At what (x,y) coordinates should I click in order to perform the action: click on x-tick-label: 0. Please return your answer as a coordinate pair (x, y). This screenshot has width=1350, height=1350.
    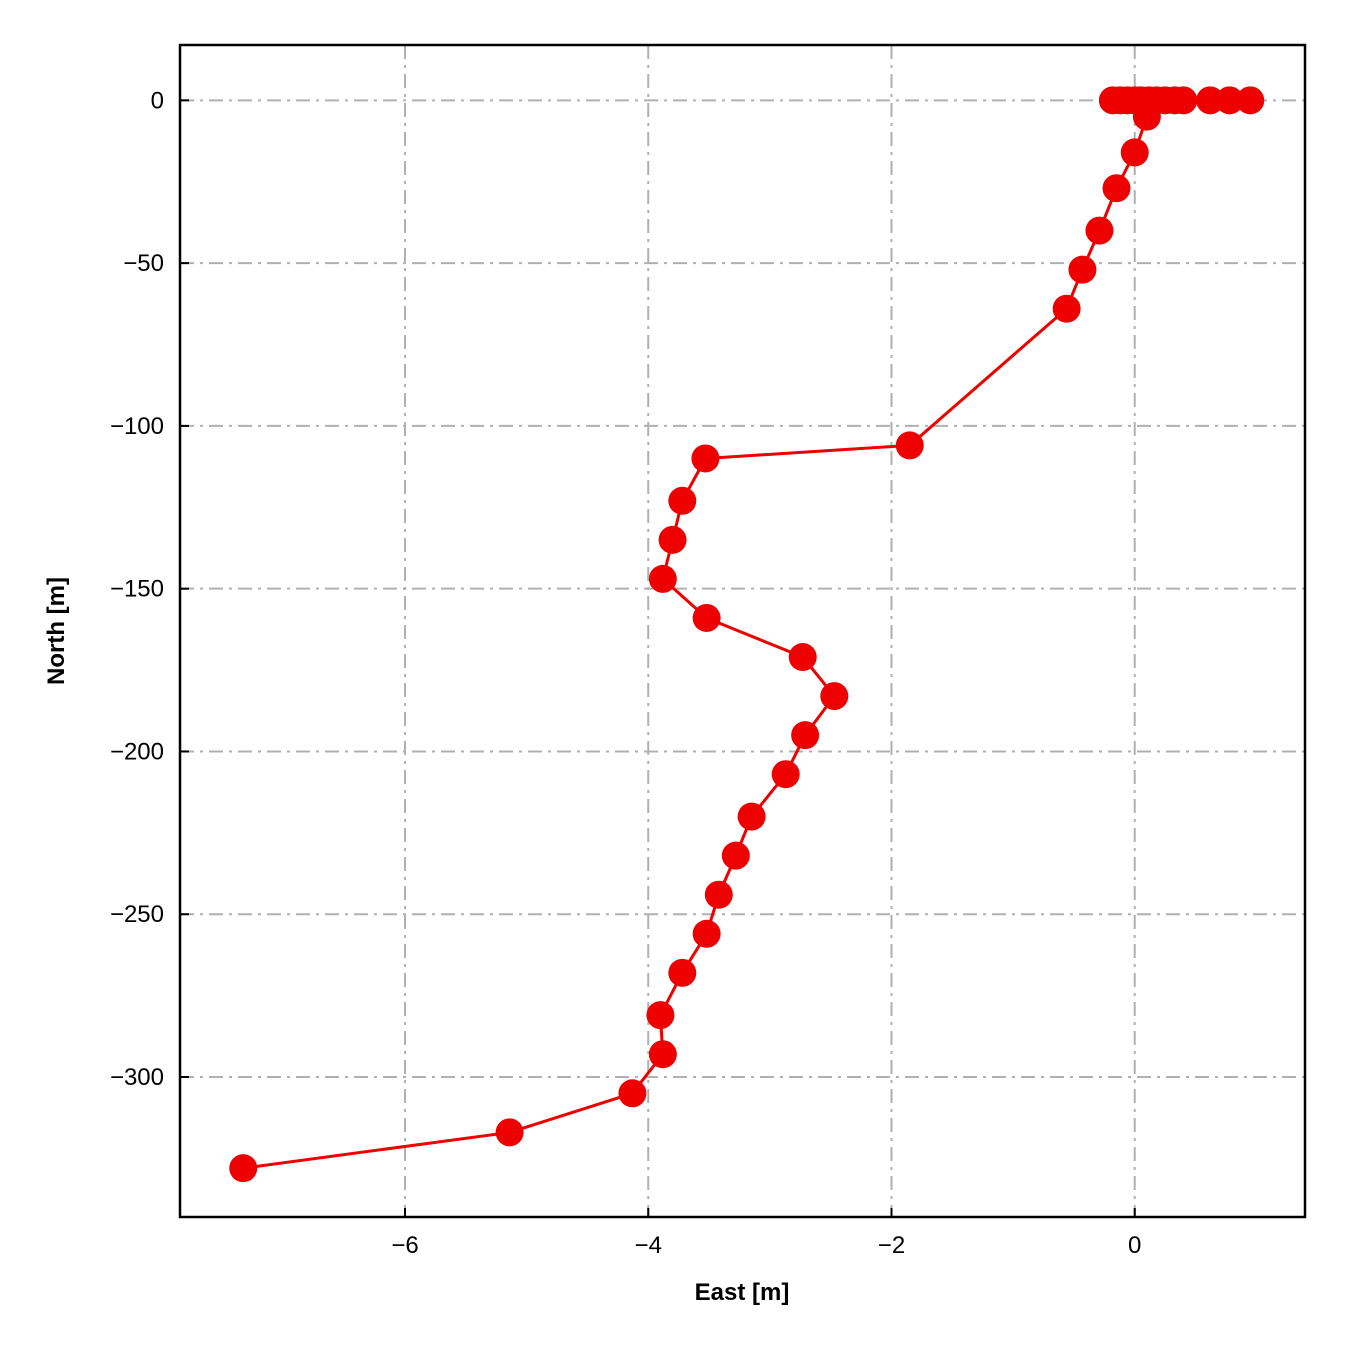
    Looking at the image, I should click on (1134, 1245).